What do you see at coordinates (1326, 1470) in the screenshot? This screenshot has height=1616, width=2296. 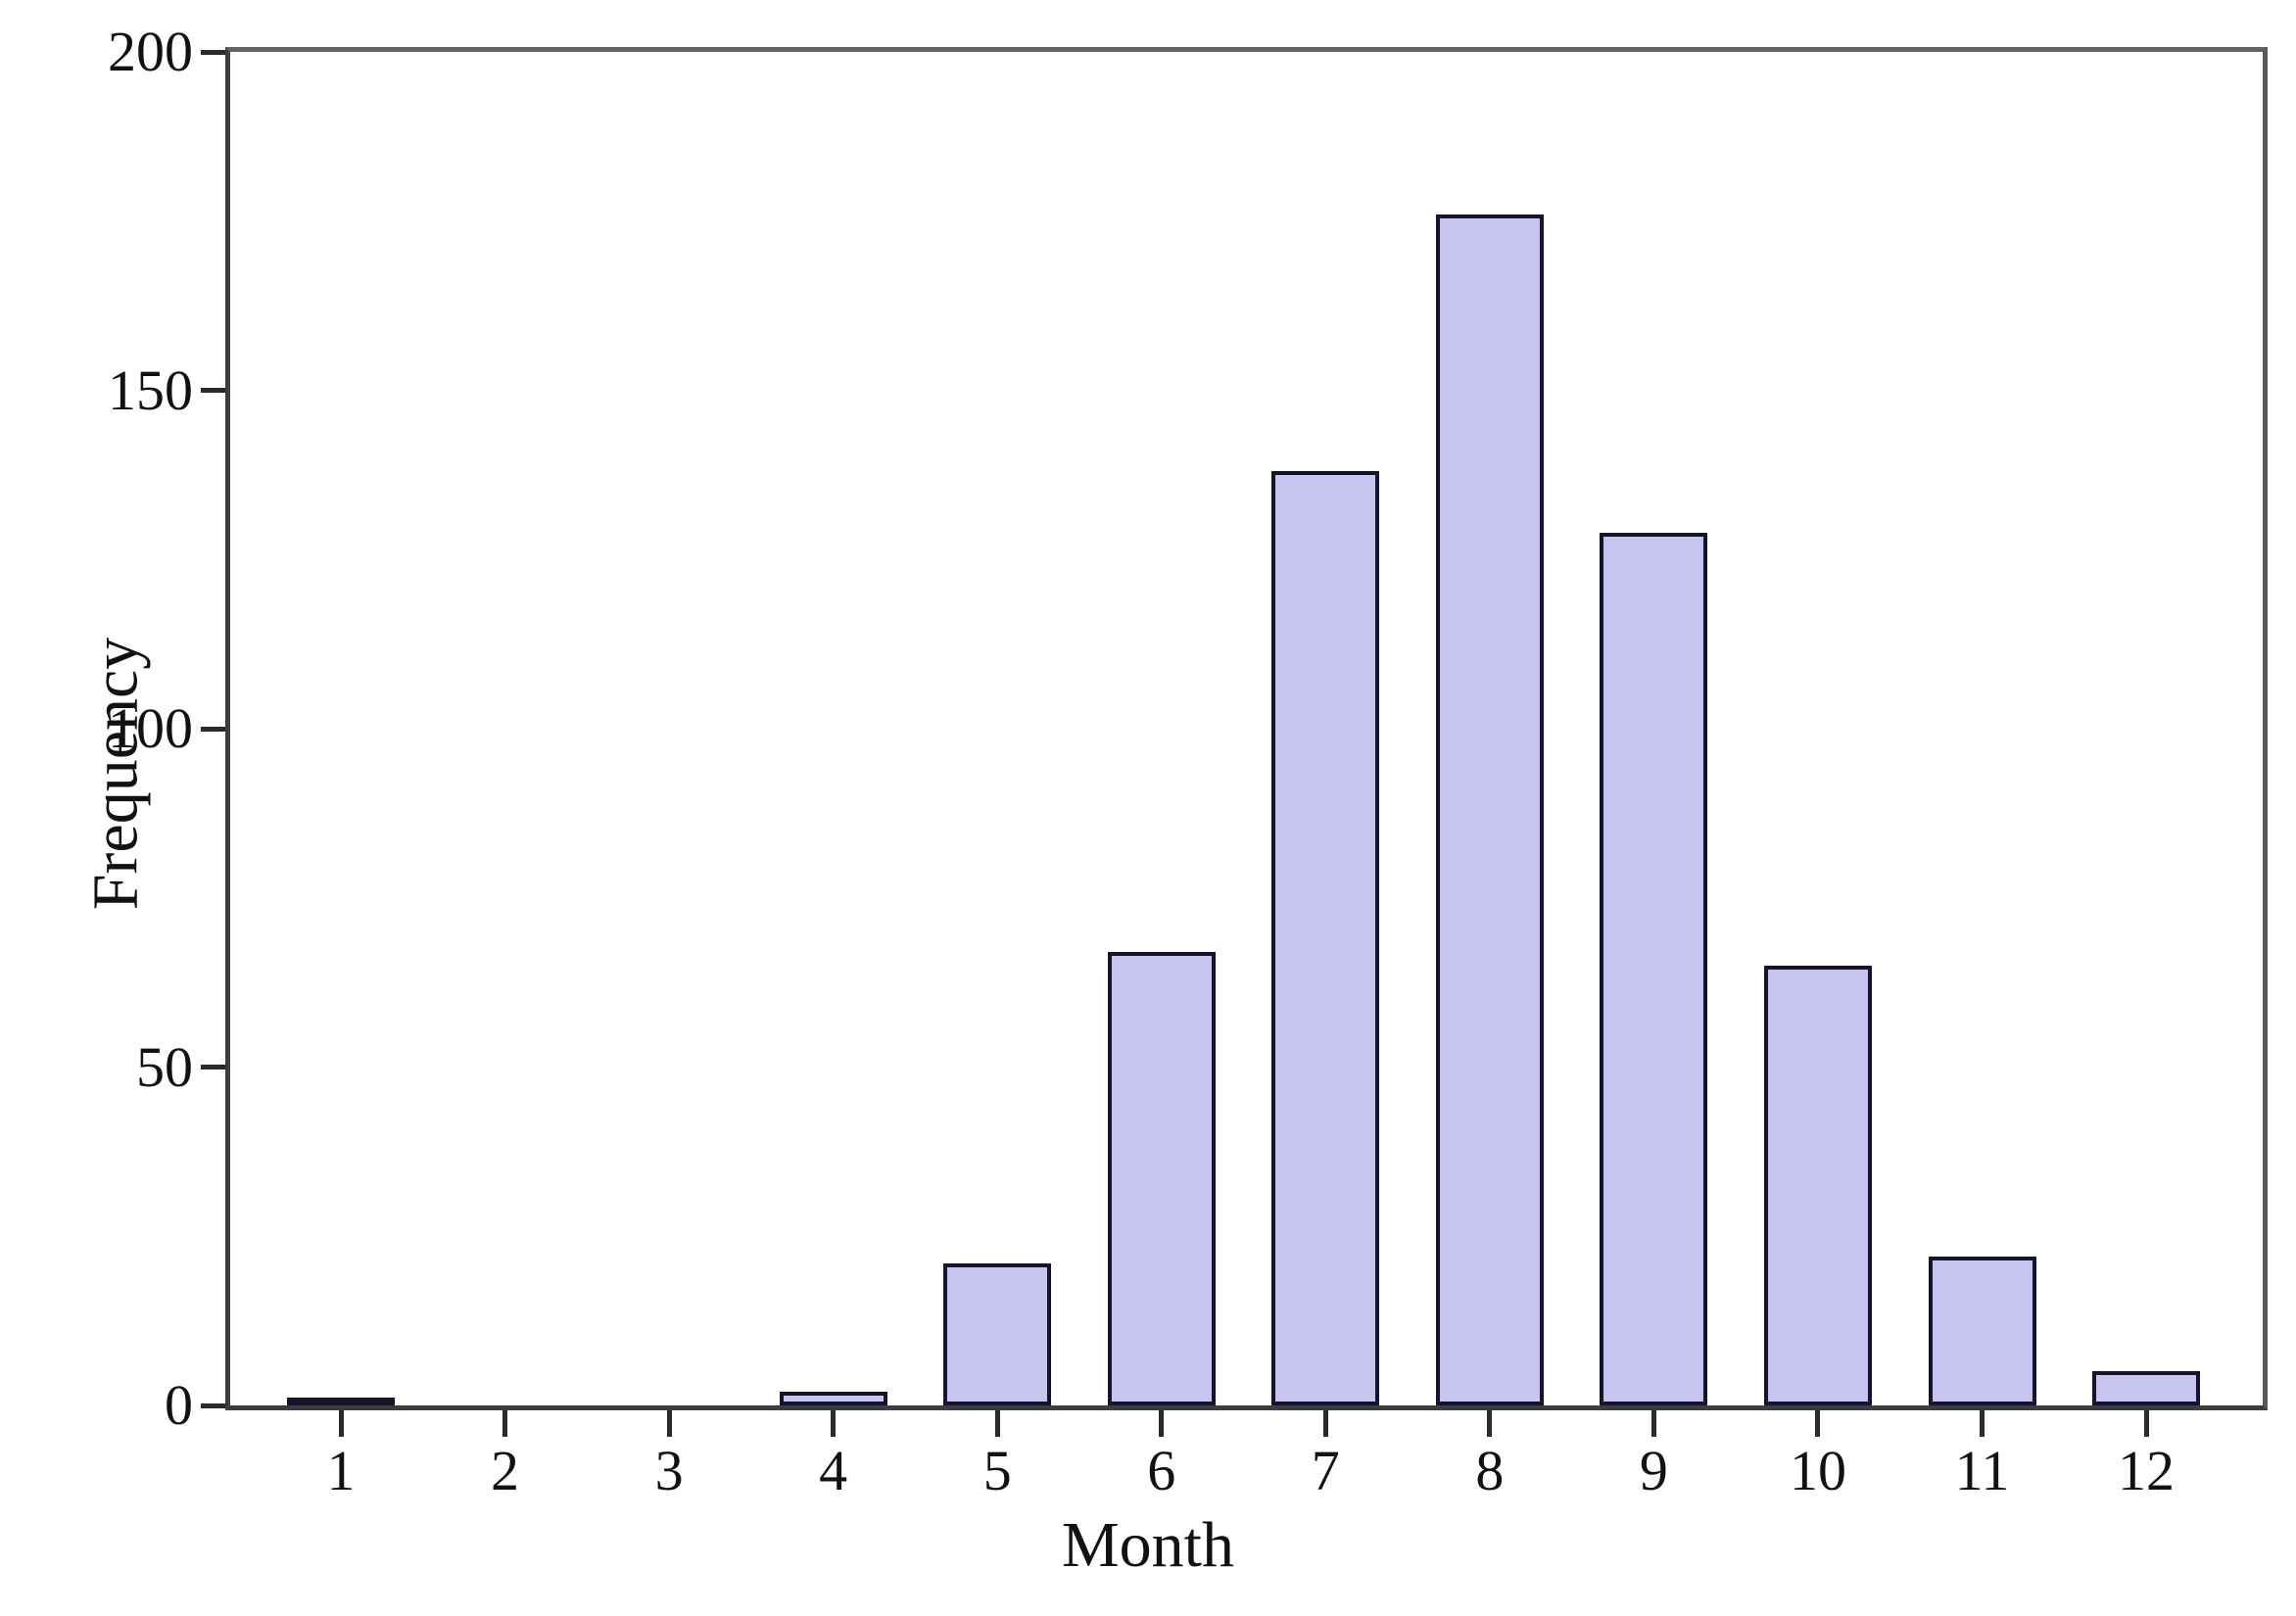 I see `x-tick-label-7: 7` at bounding box center [1326, 1470].